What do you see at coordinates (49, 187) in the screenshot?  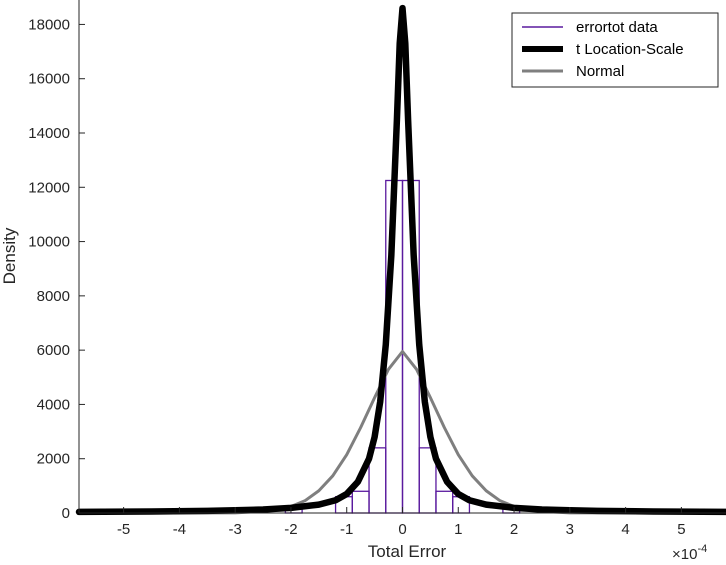 I see `y-tick-label: 12000` at bounding box center [49, 187].